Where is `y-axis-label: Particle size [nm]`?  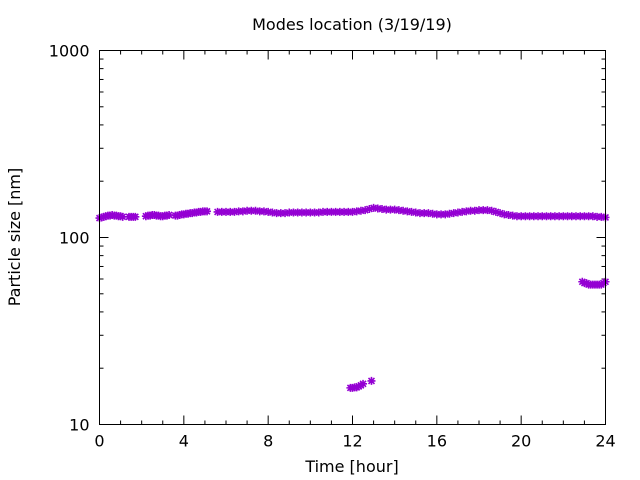
y-axis-label: Particle size [nm] is located at coordinates (14, 237).